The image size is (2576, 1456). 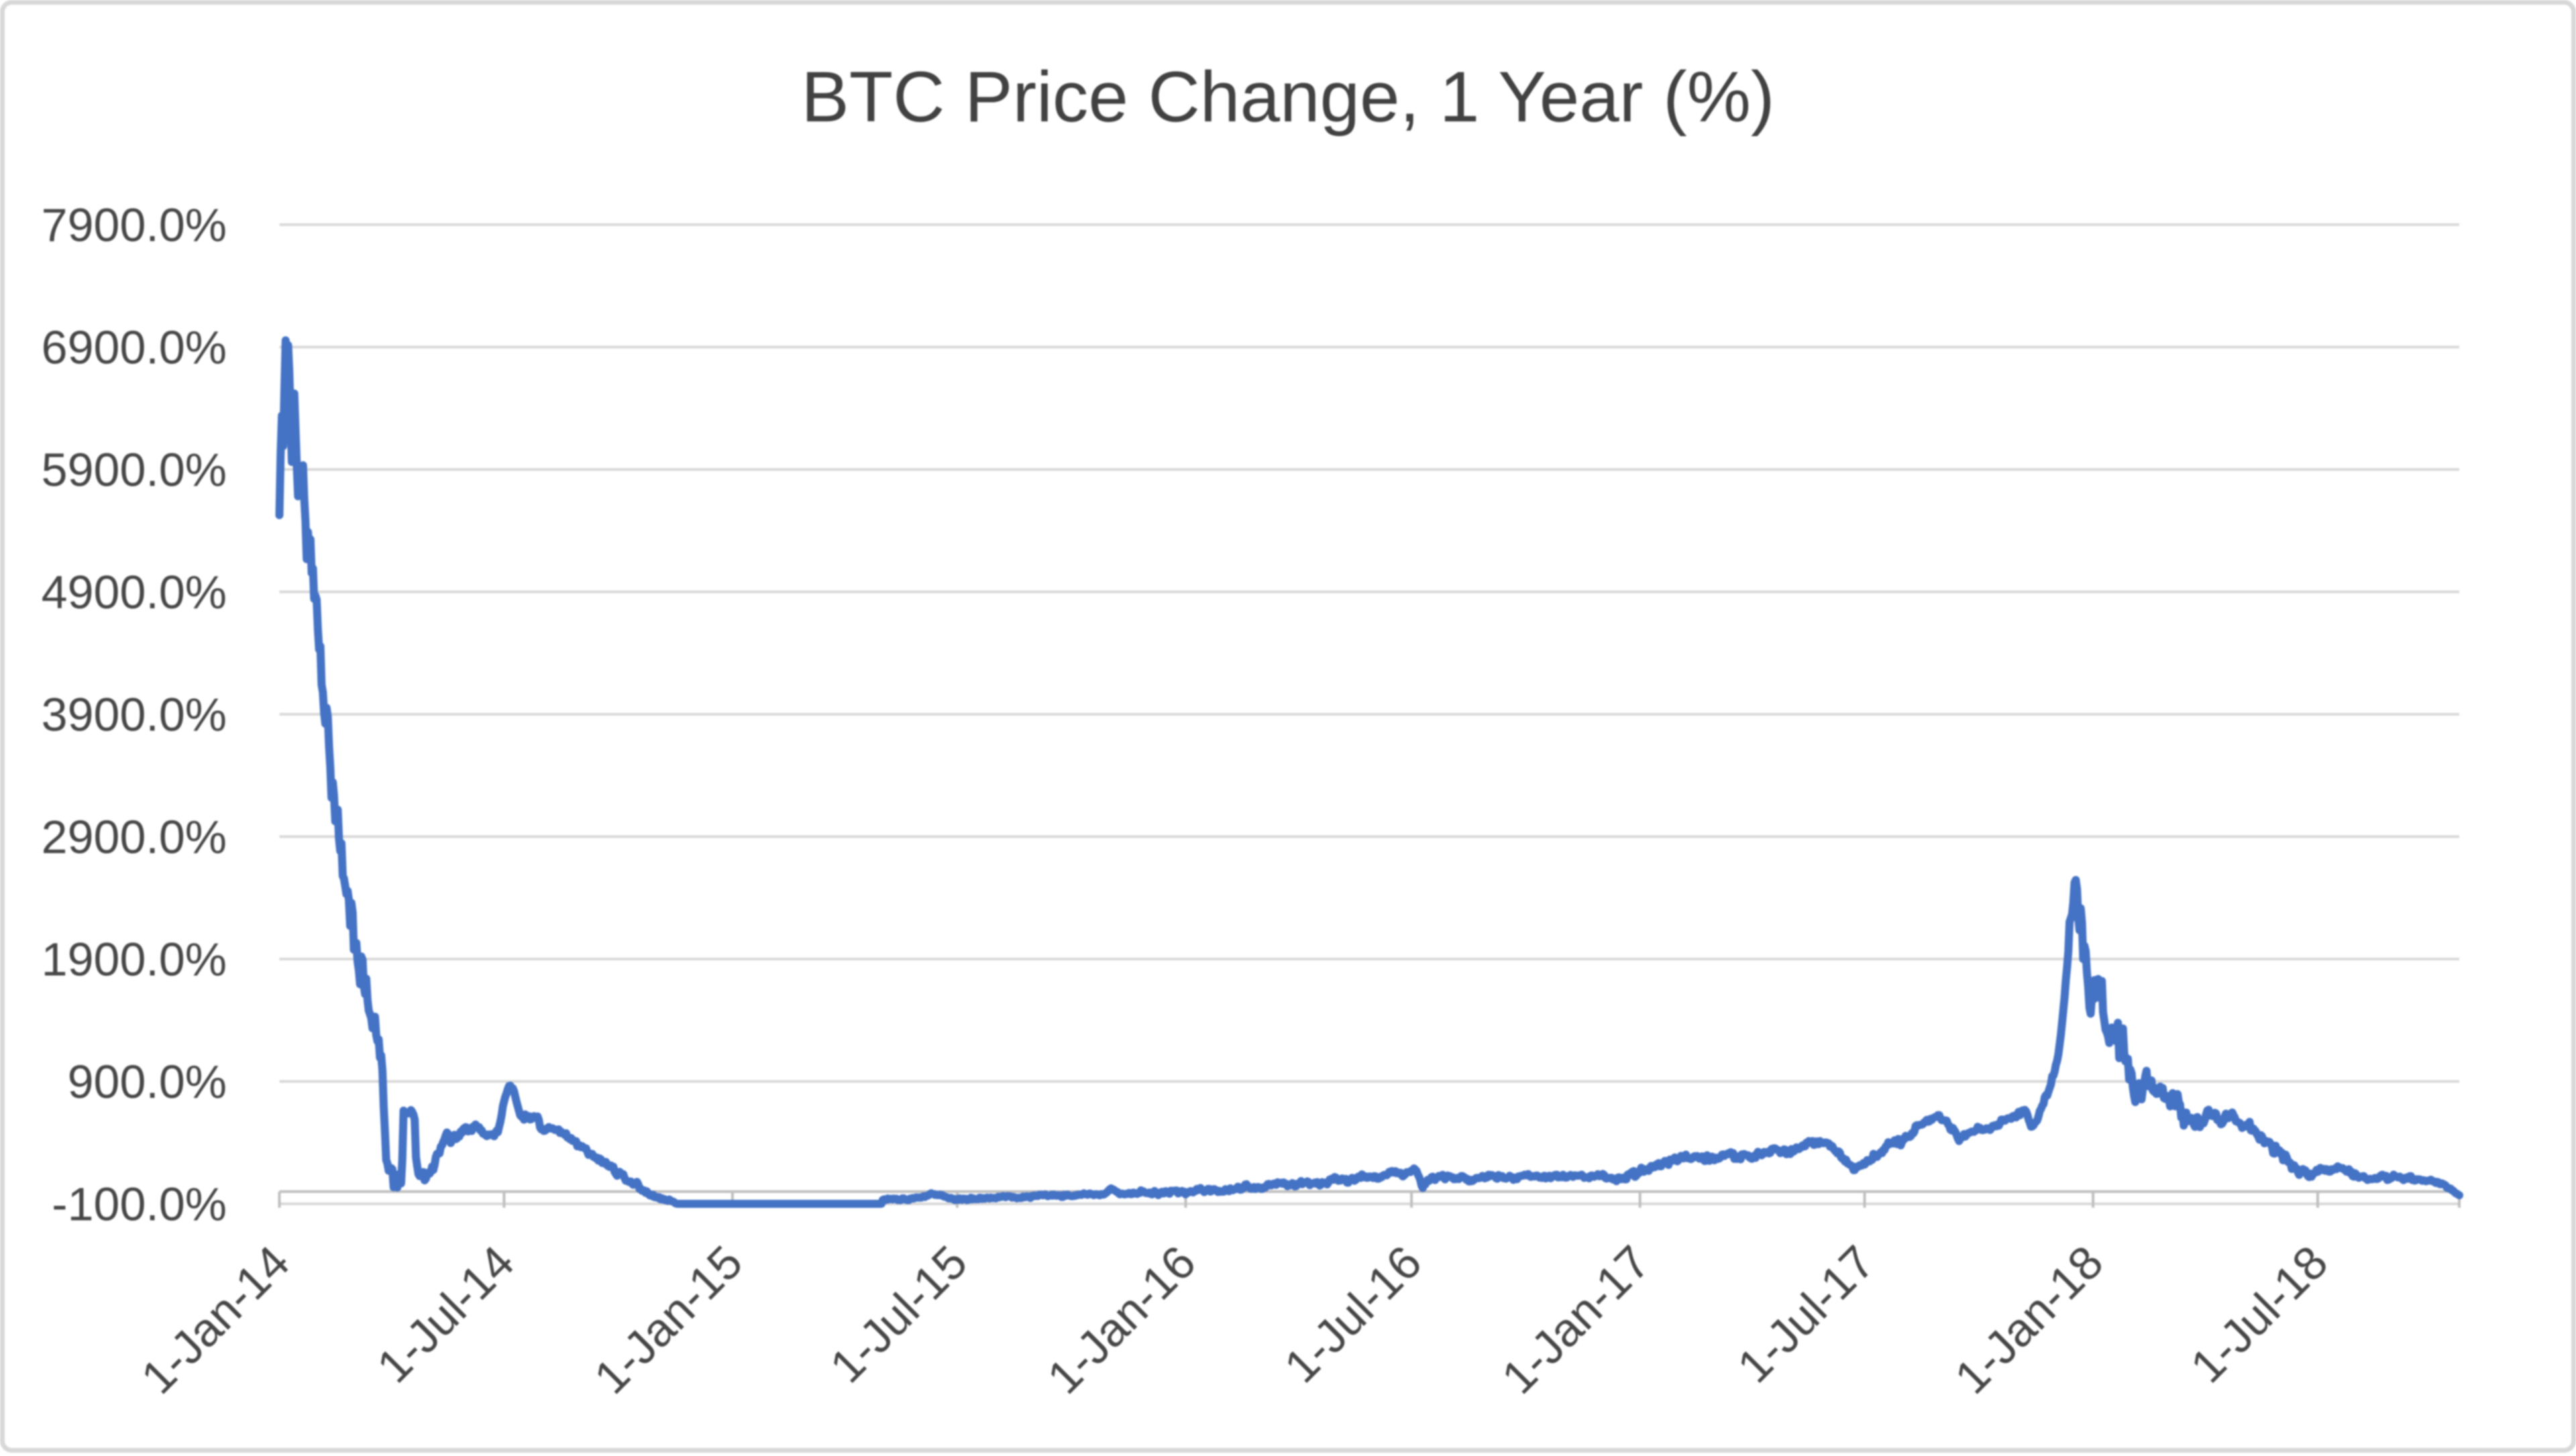 What do you see at coordinates (147, 1082) in the screenshot?
I see `svg-text: 900.0%` at bounding box center [147, 1082].